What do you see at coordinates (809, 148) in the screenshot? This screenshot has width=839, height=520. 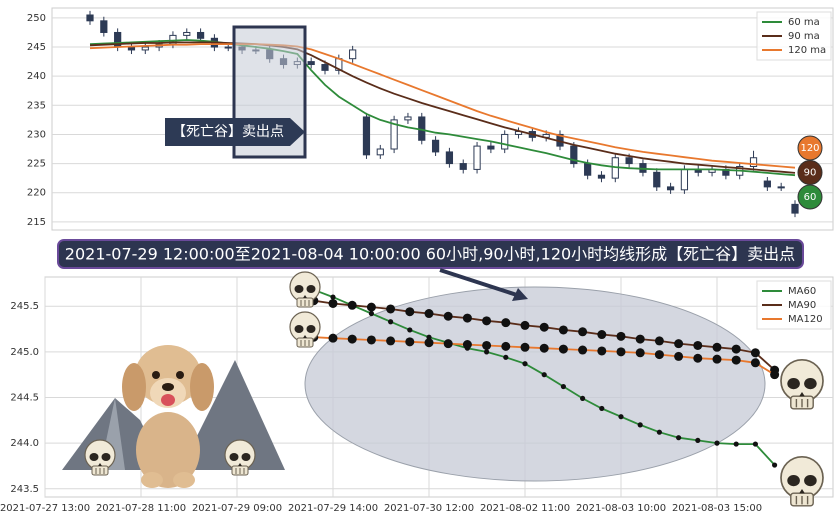 I see `badge-label: 120` at bounding box center [809, 148].